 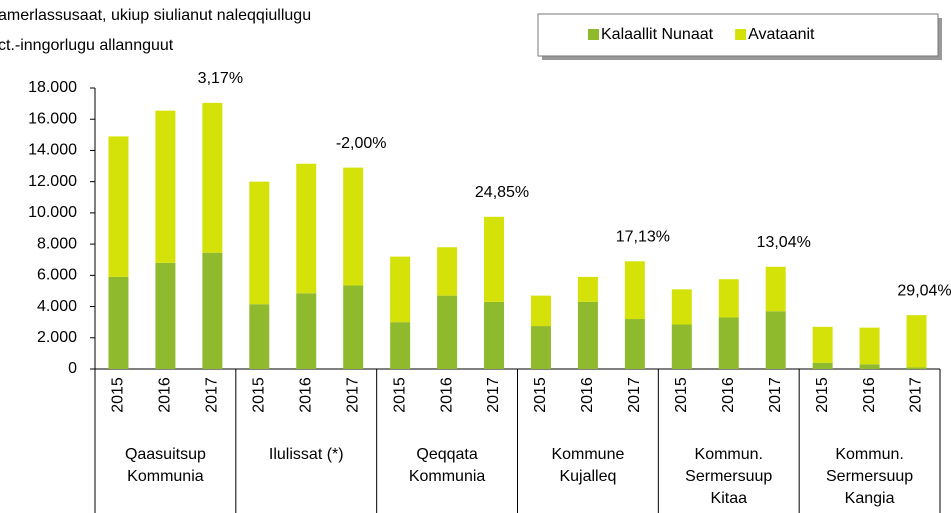 I want to click on group-label: Qeqqata, so click(x=446, y=454).